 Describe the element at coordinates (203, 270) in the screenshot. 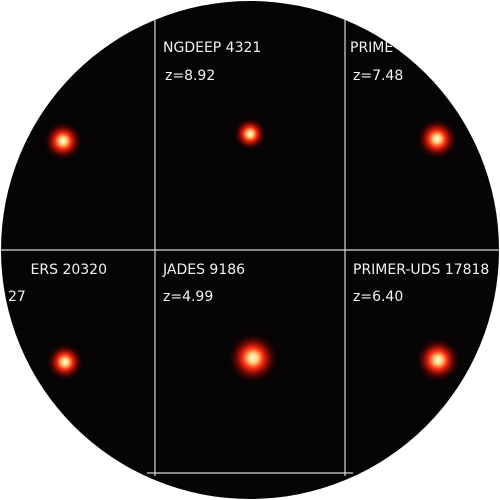

I see `panel-label: JADES 9186` at that location.